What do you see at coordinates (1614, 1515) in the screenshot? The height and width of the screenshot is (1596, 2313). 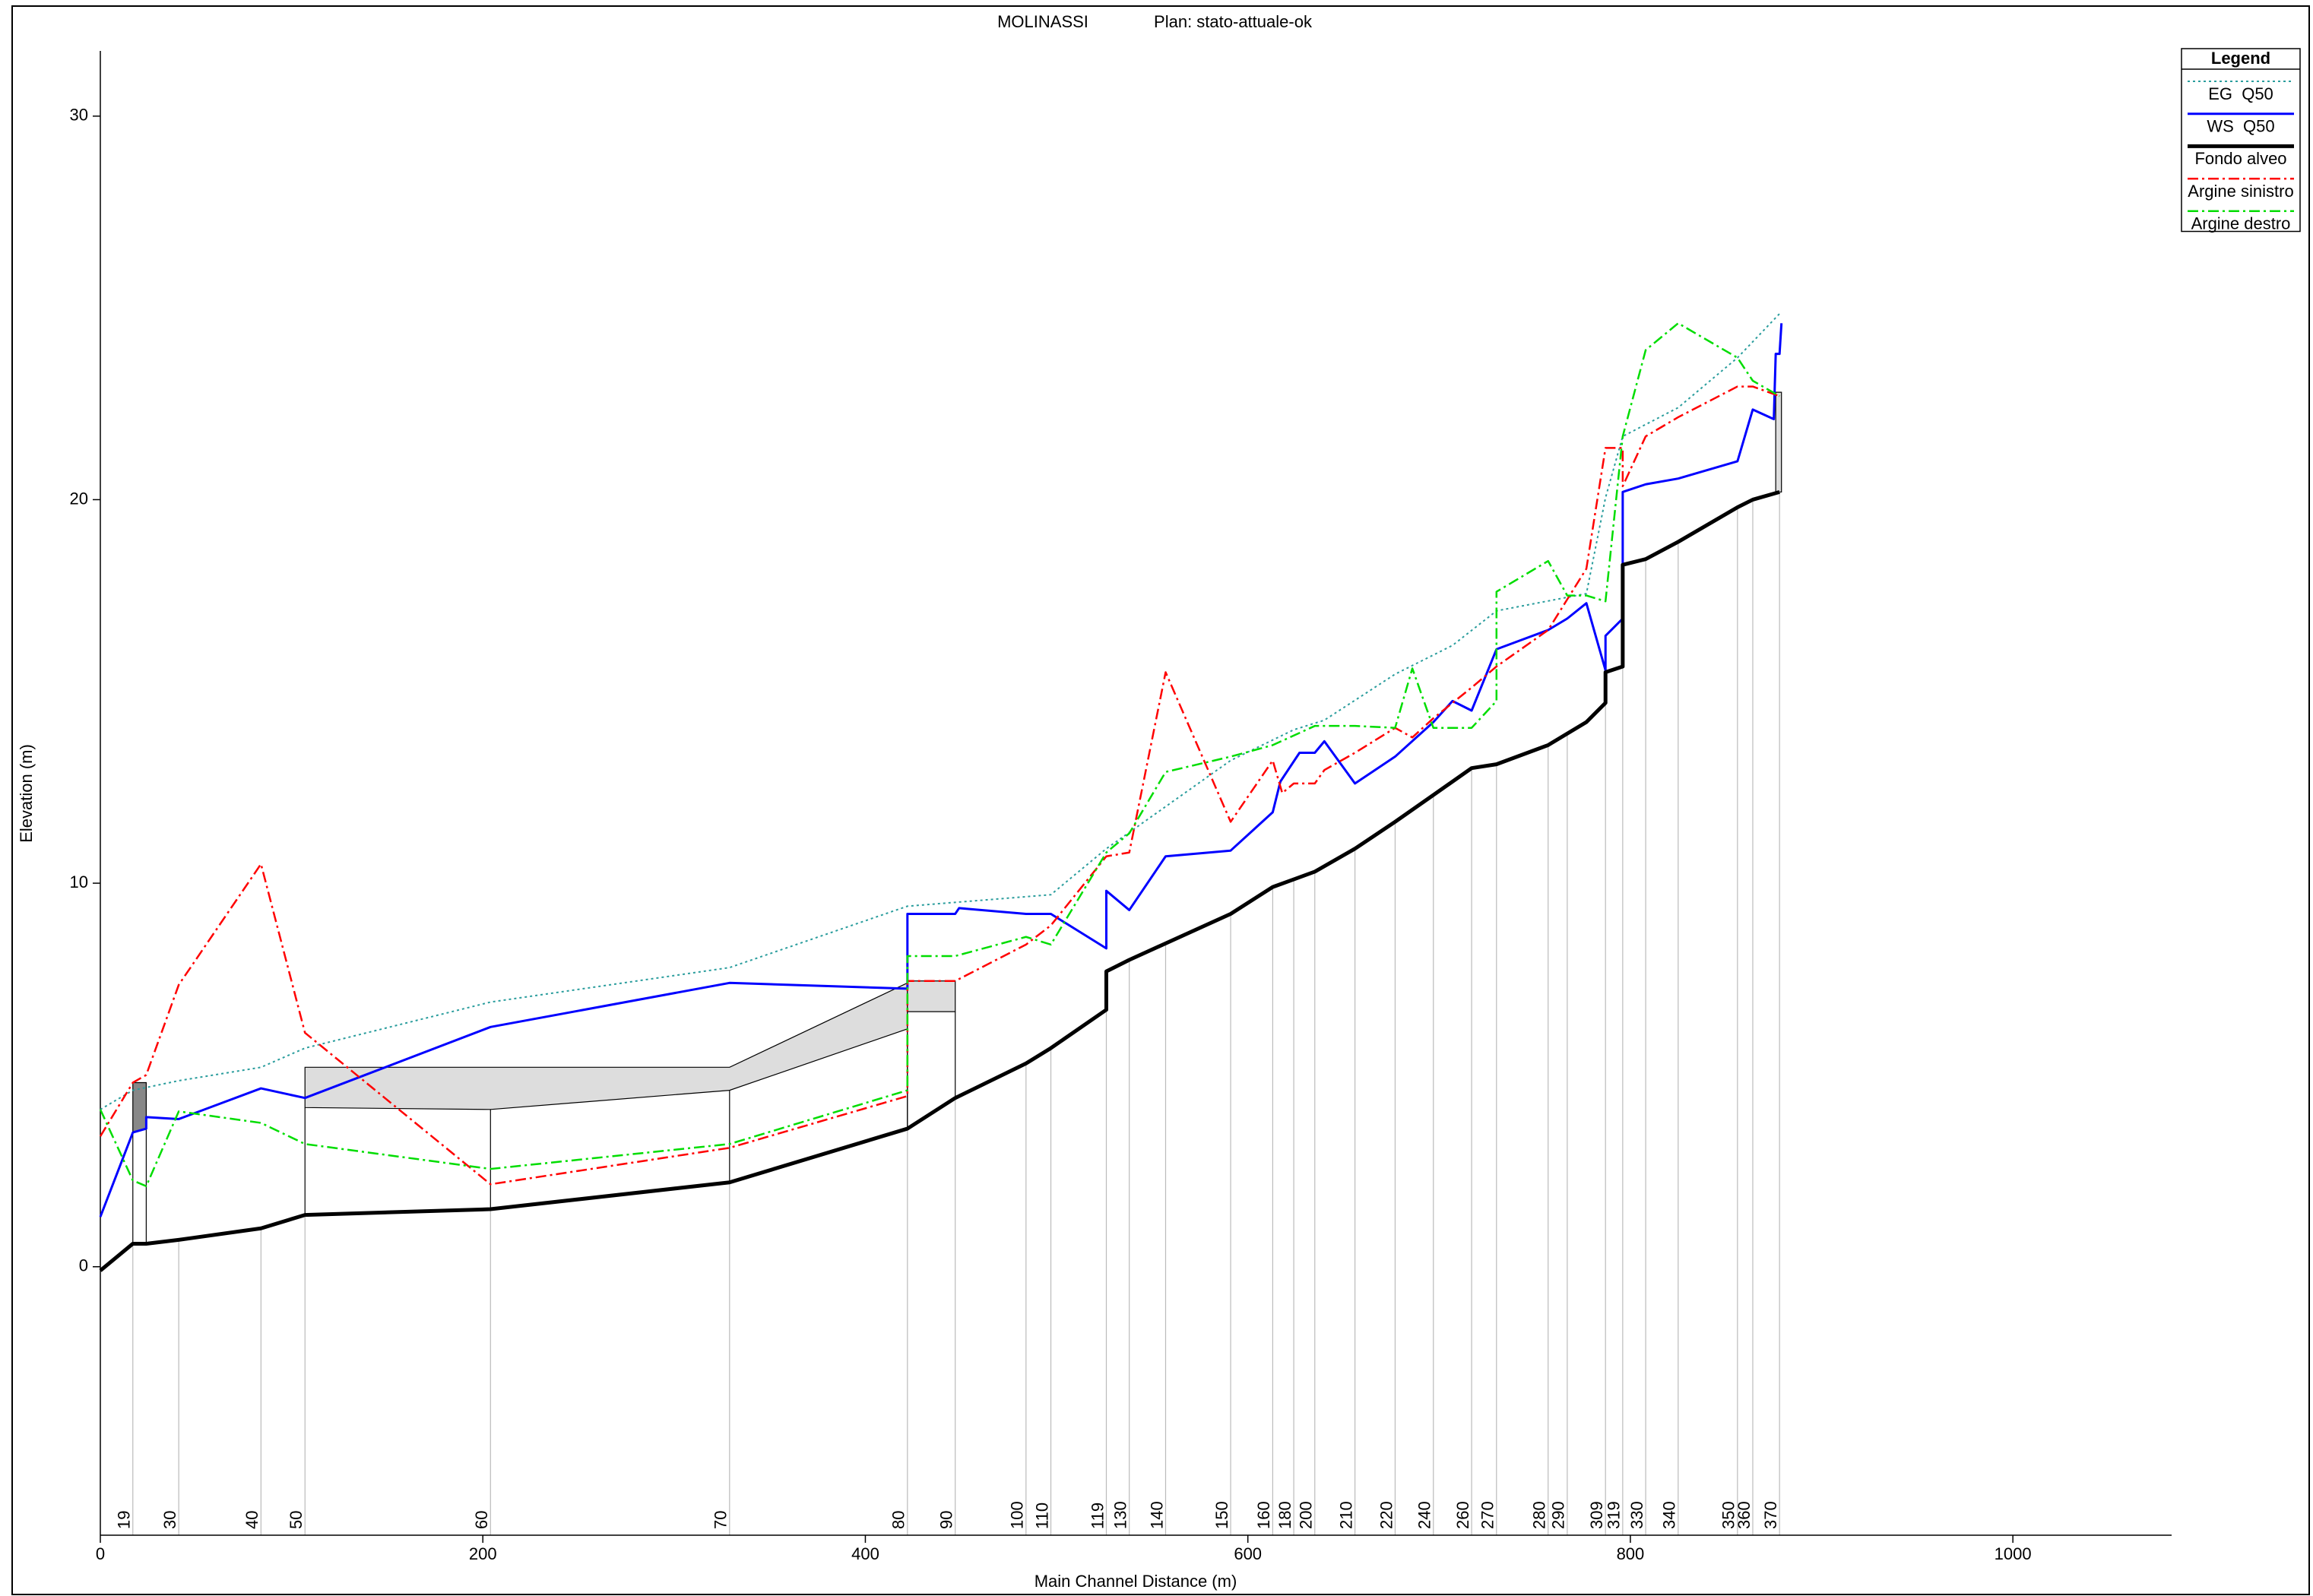 I see `station-label: 319` at bounding box center [1614, 1515].